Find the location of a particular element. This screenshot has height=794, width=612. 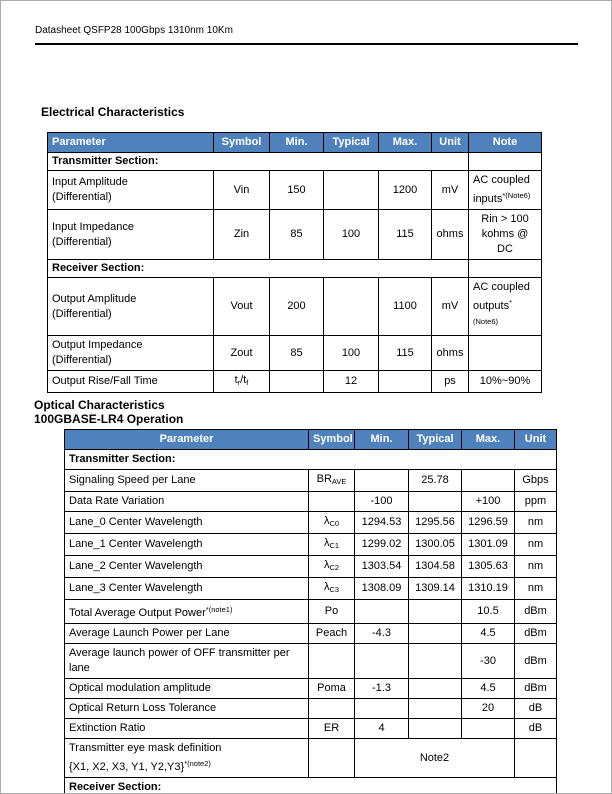

data-cell: Poma is located at coordinates (331, 688).